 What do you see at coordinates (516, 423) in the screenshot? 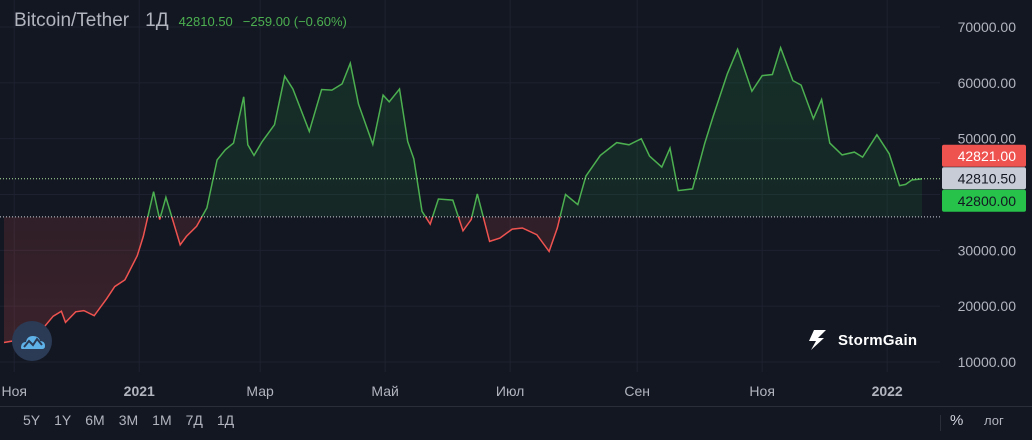
I see `bottom-toolbar: 5Y 1Y 6M 3M 1M 7Д 1Д % лог` at bounding box center [516, 423].